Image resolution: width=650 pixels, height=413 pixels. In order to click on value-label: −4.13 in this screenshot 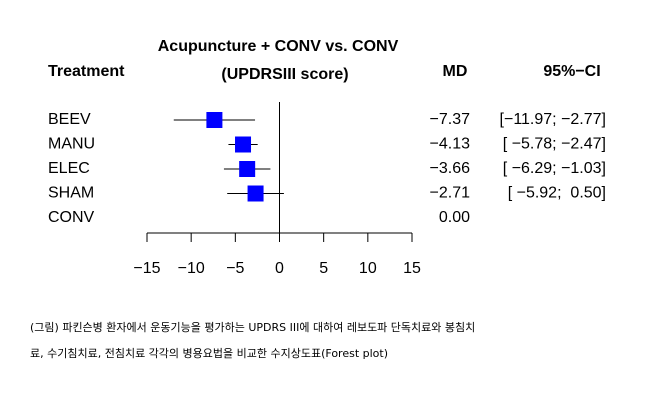, I will do `click(450, 144)`.